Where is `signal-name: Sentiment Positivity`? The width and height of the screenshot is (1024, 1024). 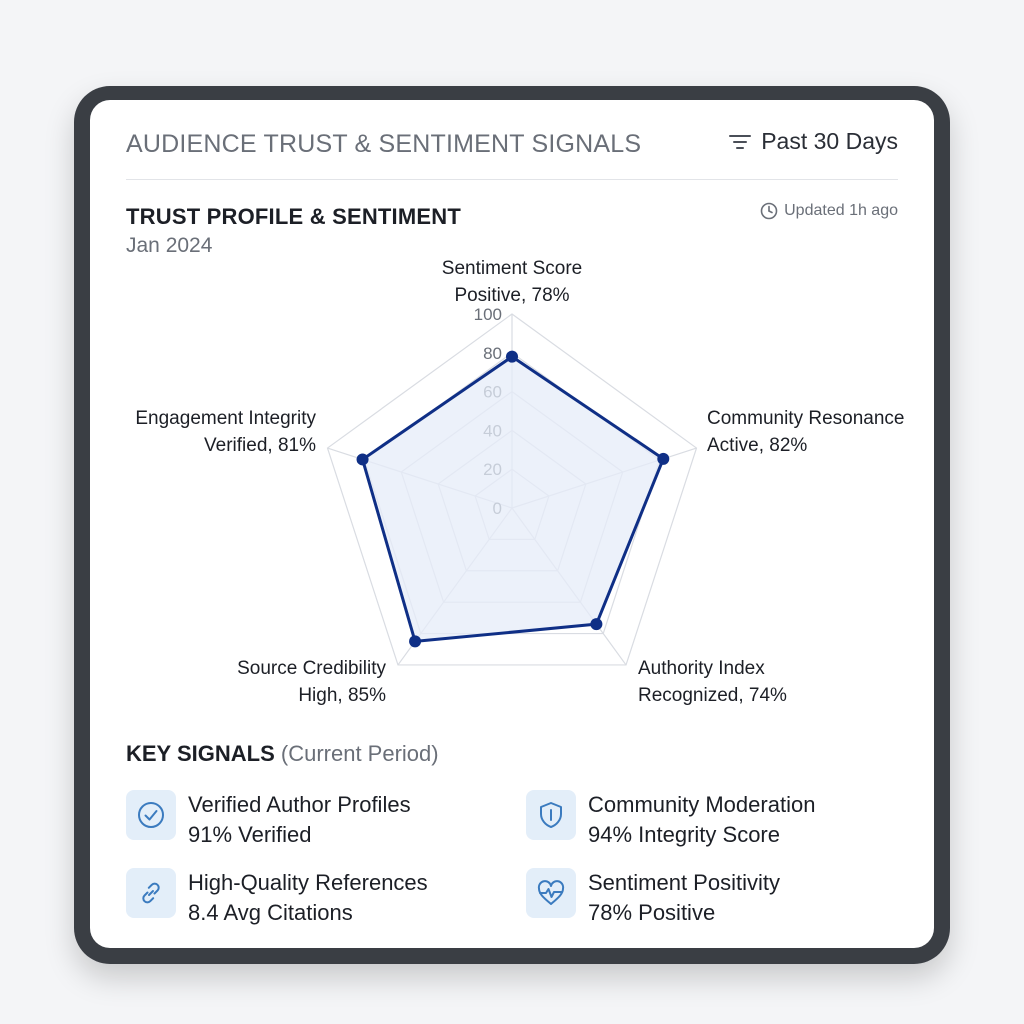
signal-name: Sentiment Positivity is located at coordinates (684, 882).